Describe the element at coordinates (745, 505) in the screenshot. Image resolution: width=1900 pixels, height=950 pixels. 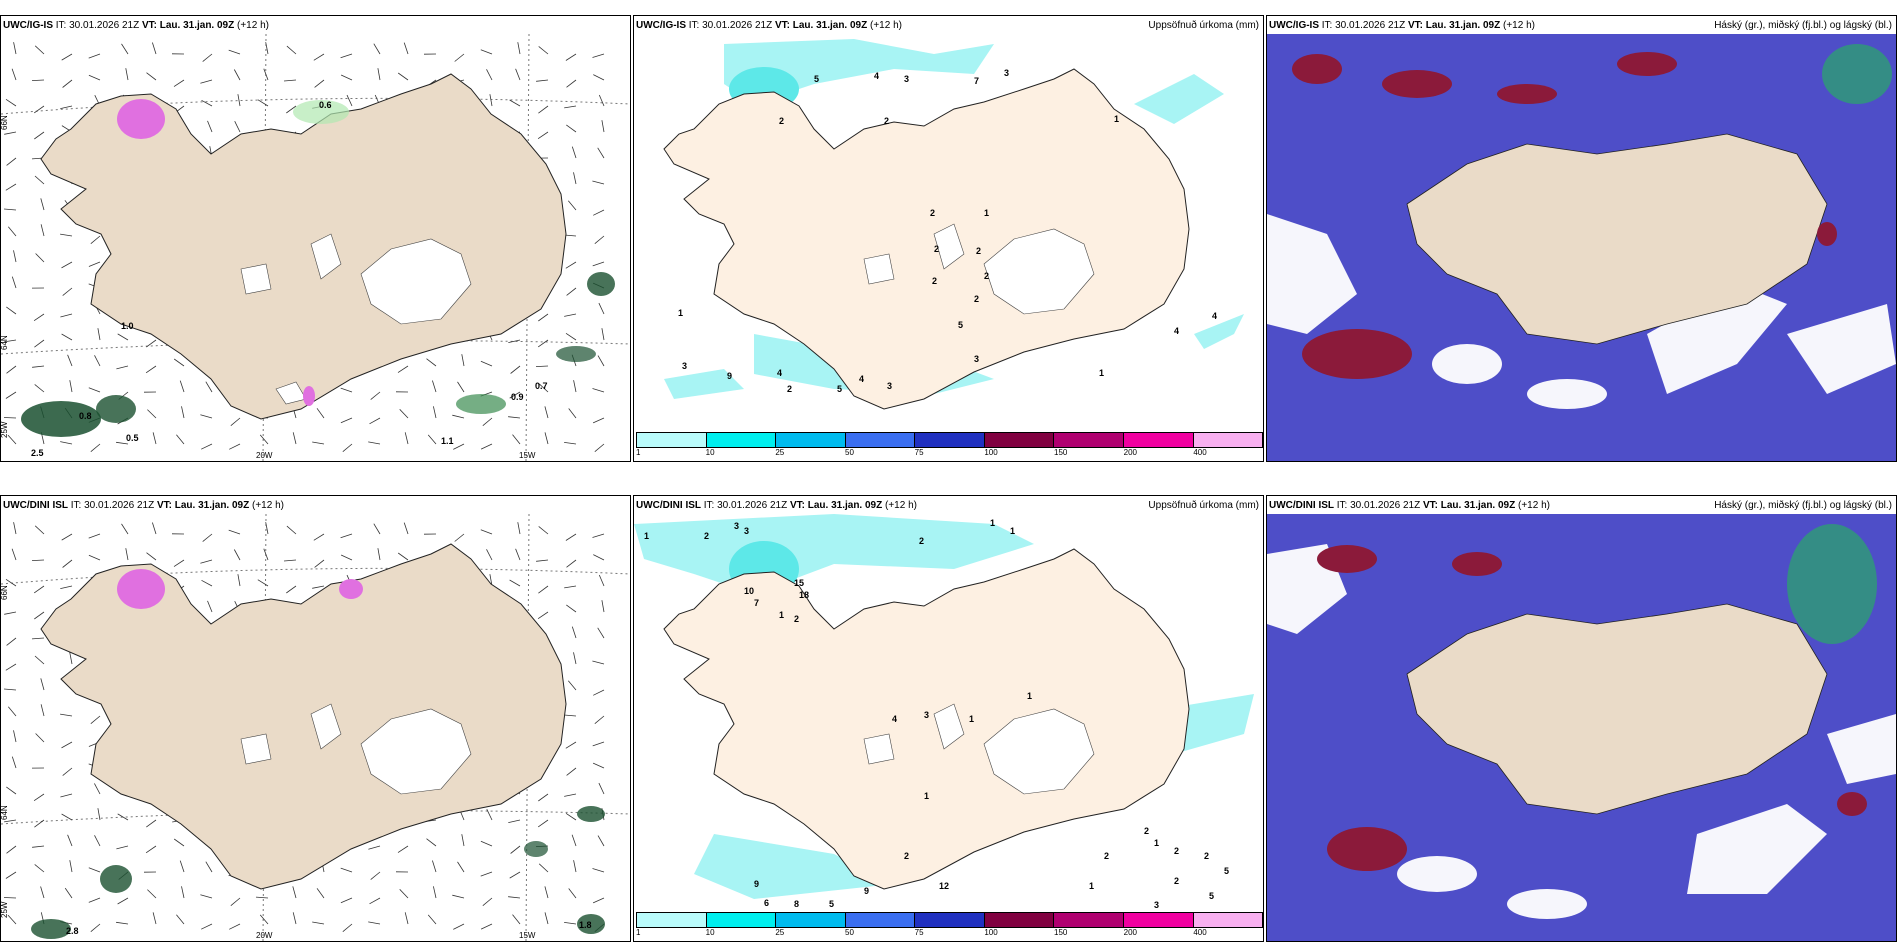
I see `init-time: IT: 30.01.2026 21Z` at that location.